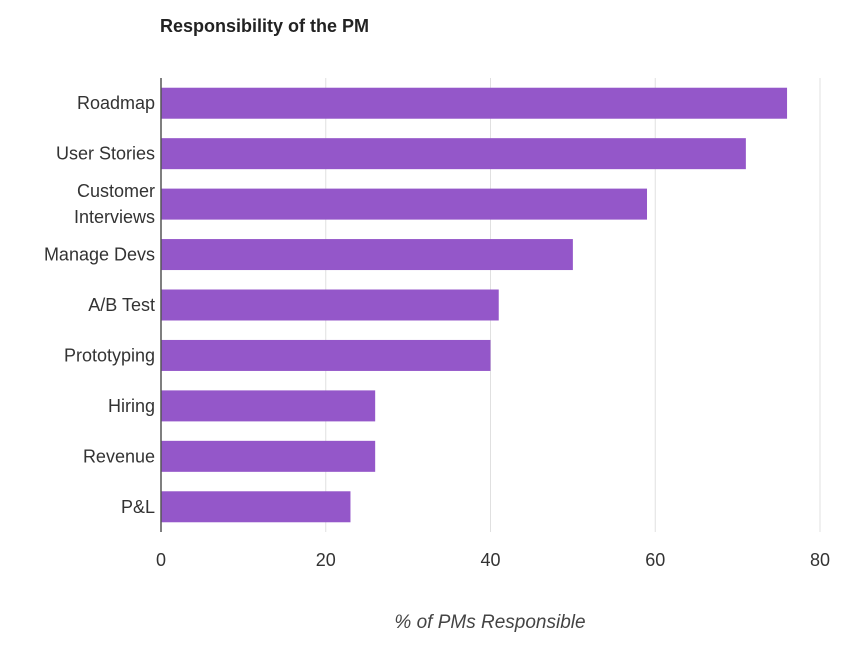 This screenshot has width=842, height=647. I want to click on x-tick-label: 40, so click(490, 560).